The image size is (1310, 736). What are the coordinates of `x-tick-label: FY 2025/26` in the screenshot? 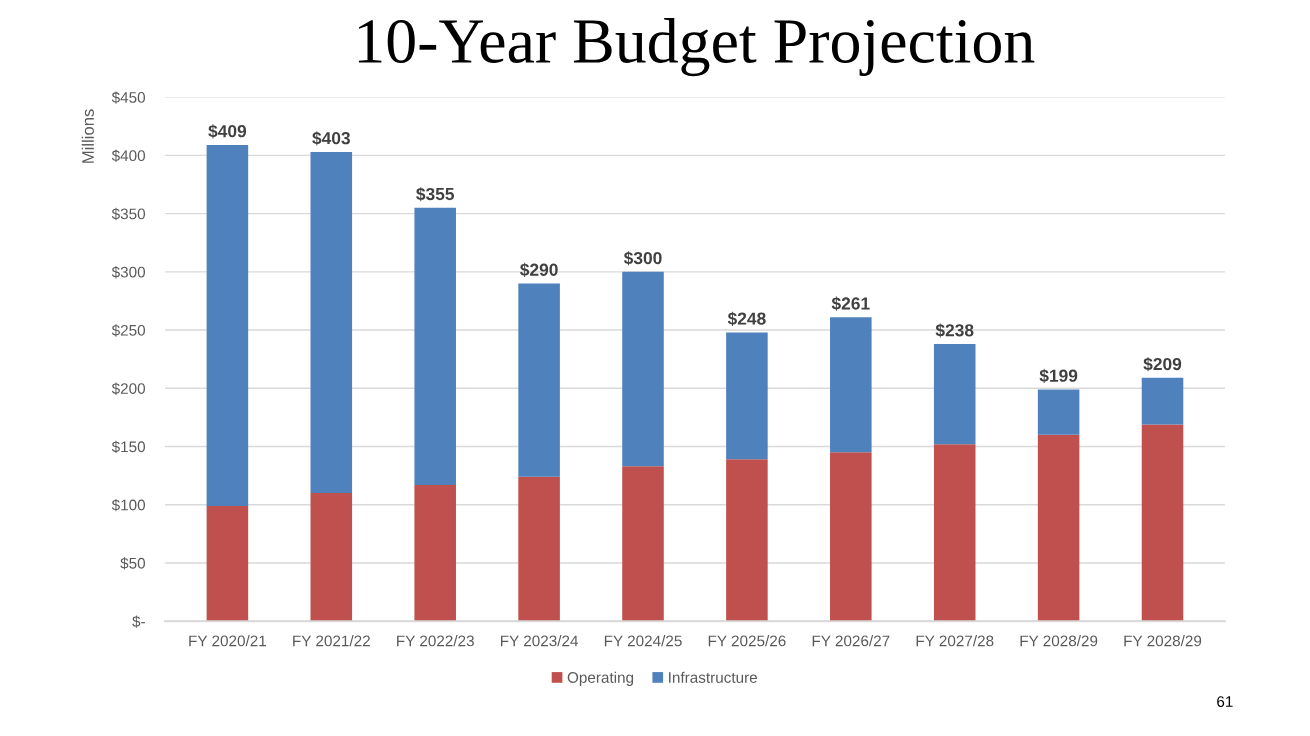 It's located at (747, 641).